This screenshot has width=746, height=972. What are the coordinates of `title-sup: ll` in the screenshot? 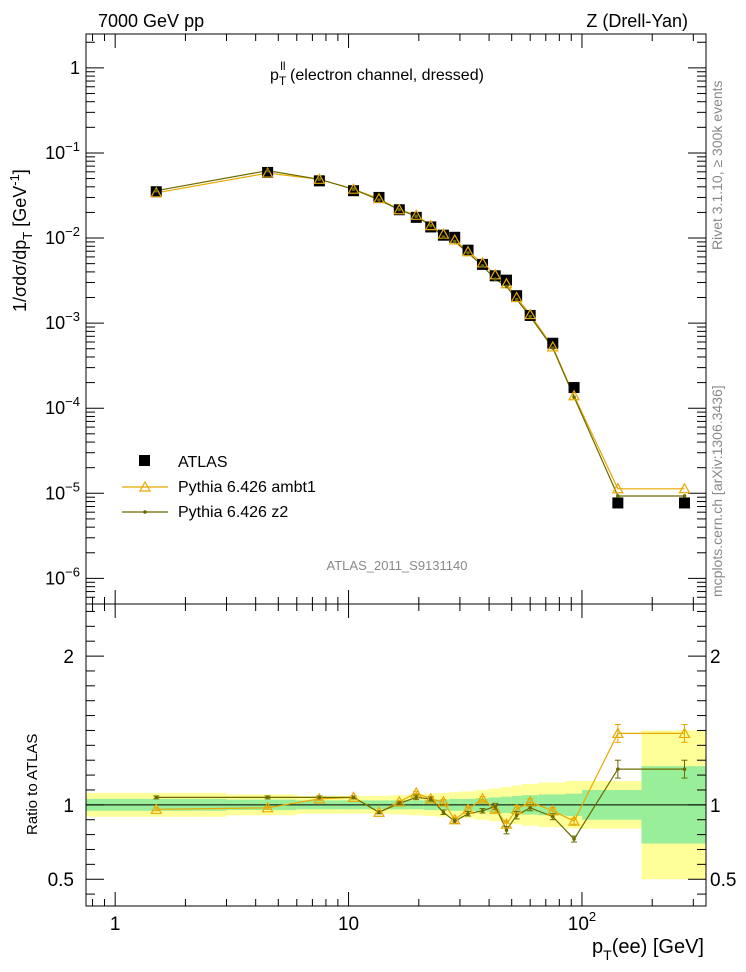 It's located at (282, 66).